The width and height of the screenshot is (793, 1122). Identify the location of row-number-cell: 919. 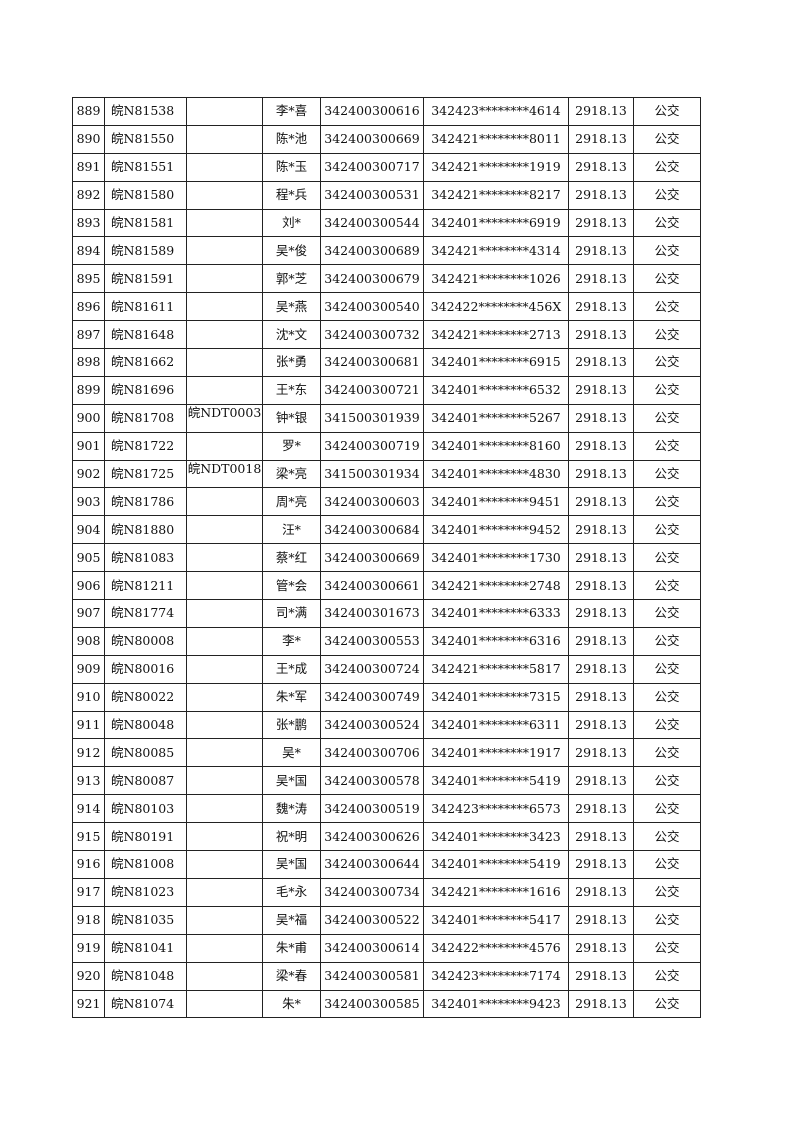
(88, 948).